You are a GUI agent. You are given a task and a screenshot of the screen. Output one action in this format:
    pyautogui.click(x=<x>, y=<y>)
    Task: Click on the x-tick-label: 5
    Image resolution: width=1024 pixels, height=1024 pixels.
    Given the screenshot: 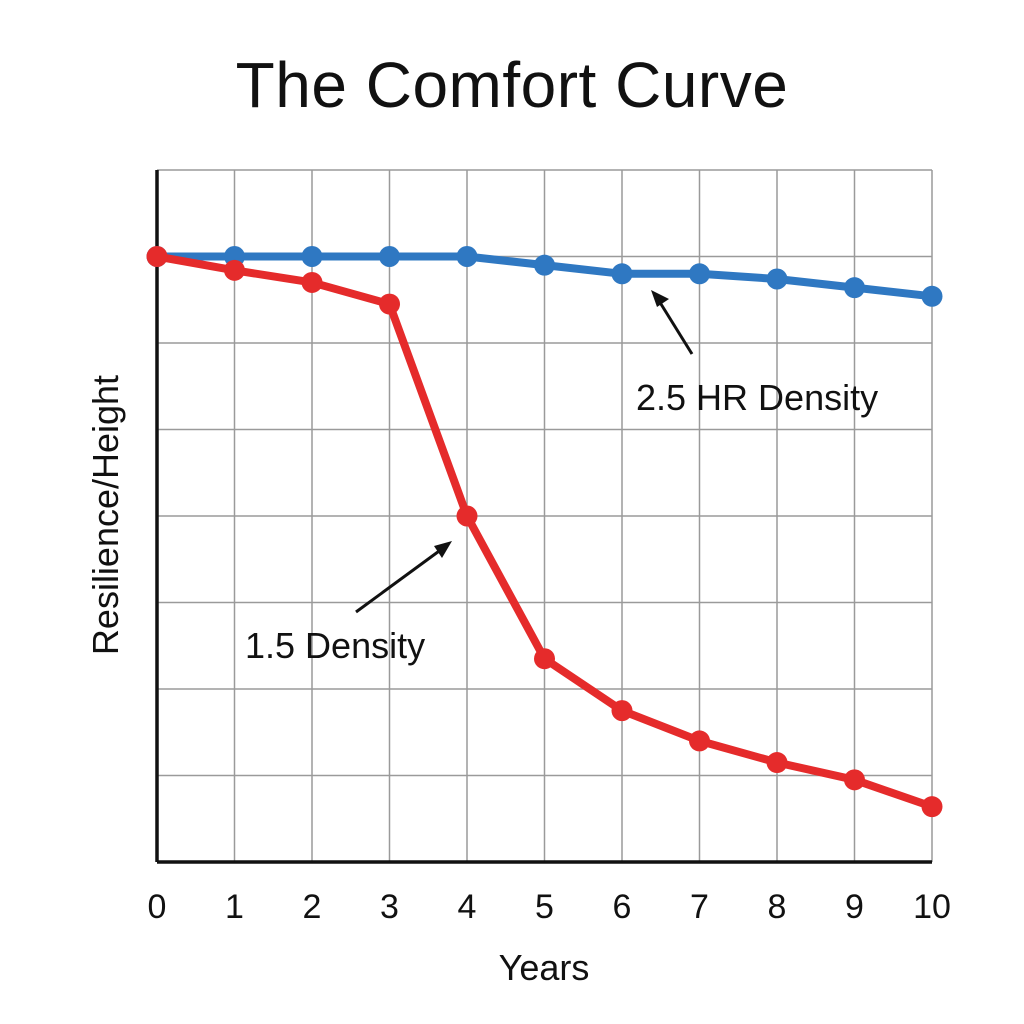 What is the action you would take?
    pyautogui.click(x=544, y=907)
    